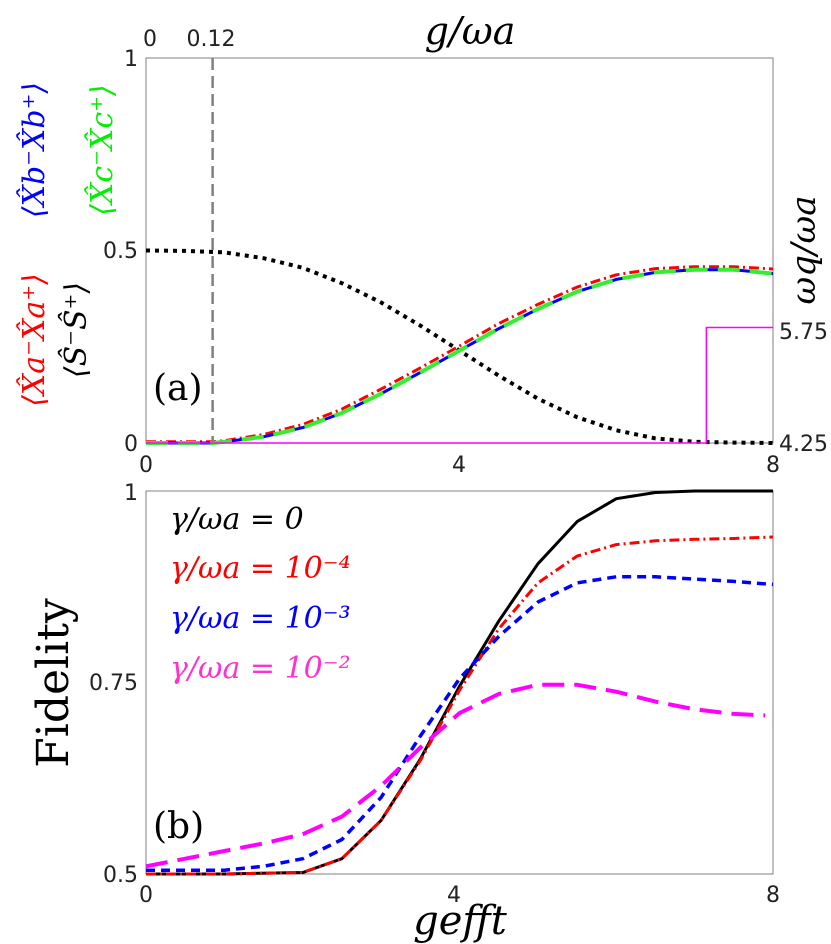 The width and height of the screenshot is (831, 944). What do you see at coordinates (120, 251) in the screenshot?
I see `a-ytick-05: 0.5` at bounding box center [120, 251].